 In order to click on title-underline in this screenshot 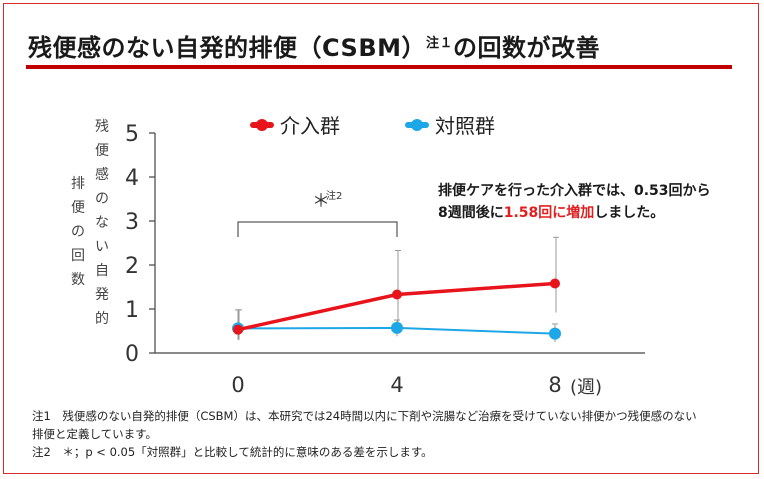, I will do `click(379, 67)`.